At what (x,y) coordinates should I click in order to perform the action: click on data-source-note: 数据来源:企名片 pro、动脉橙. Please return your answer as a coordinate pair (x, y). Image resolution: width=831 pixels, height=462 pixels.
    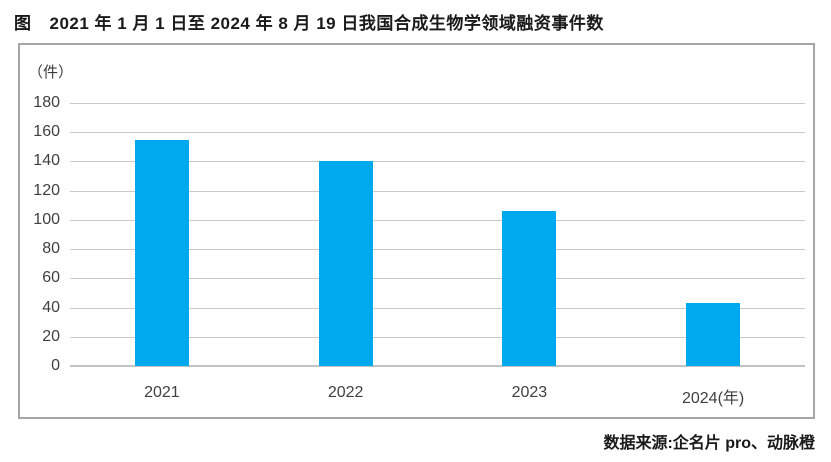
    Looking at the image, I should click on (709, 443).